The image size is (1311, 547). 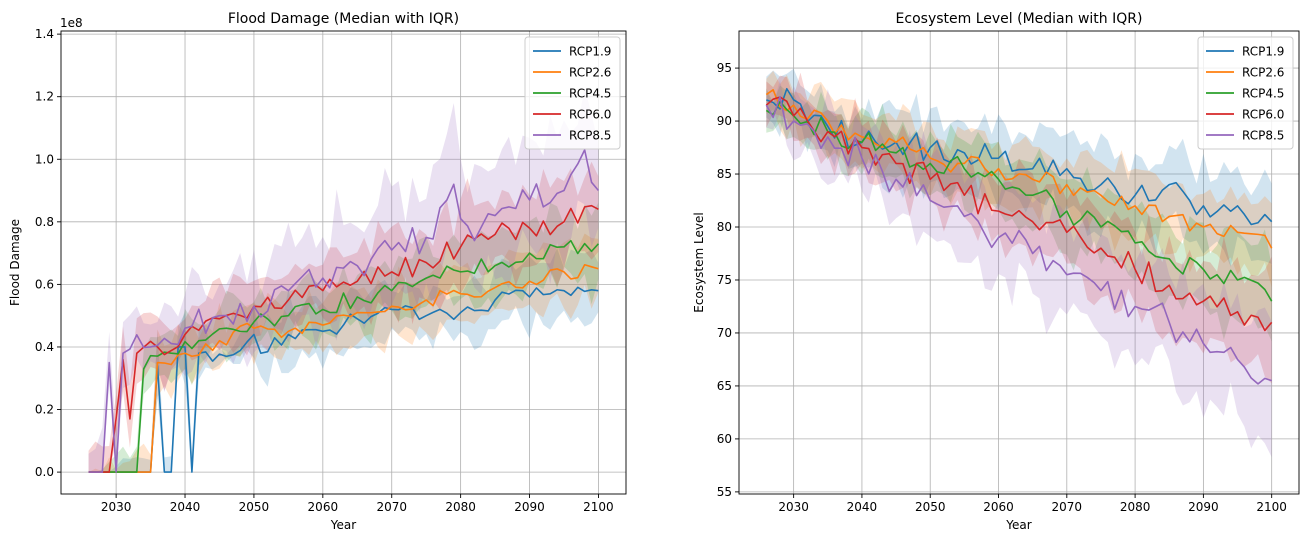 I want to click on y-tick-label: 85, so click(x=724, y=174).